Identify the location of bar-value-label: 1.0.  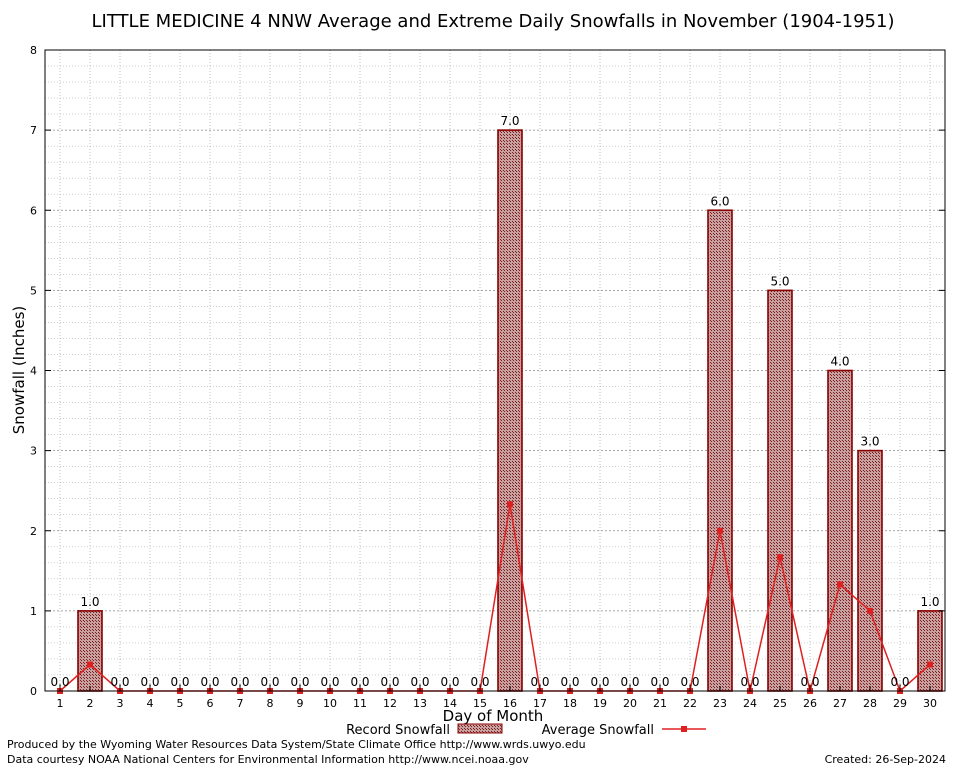
(89, 602).